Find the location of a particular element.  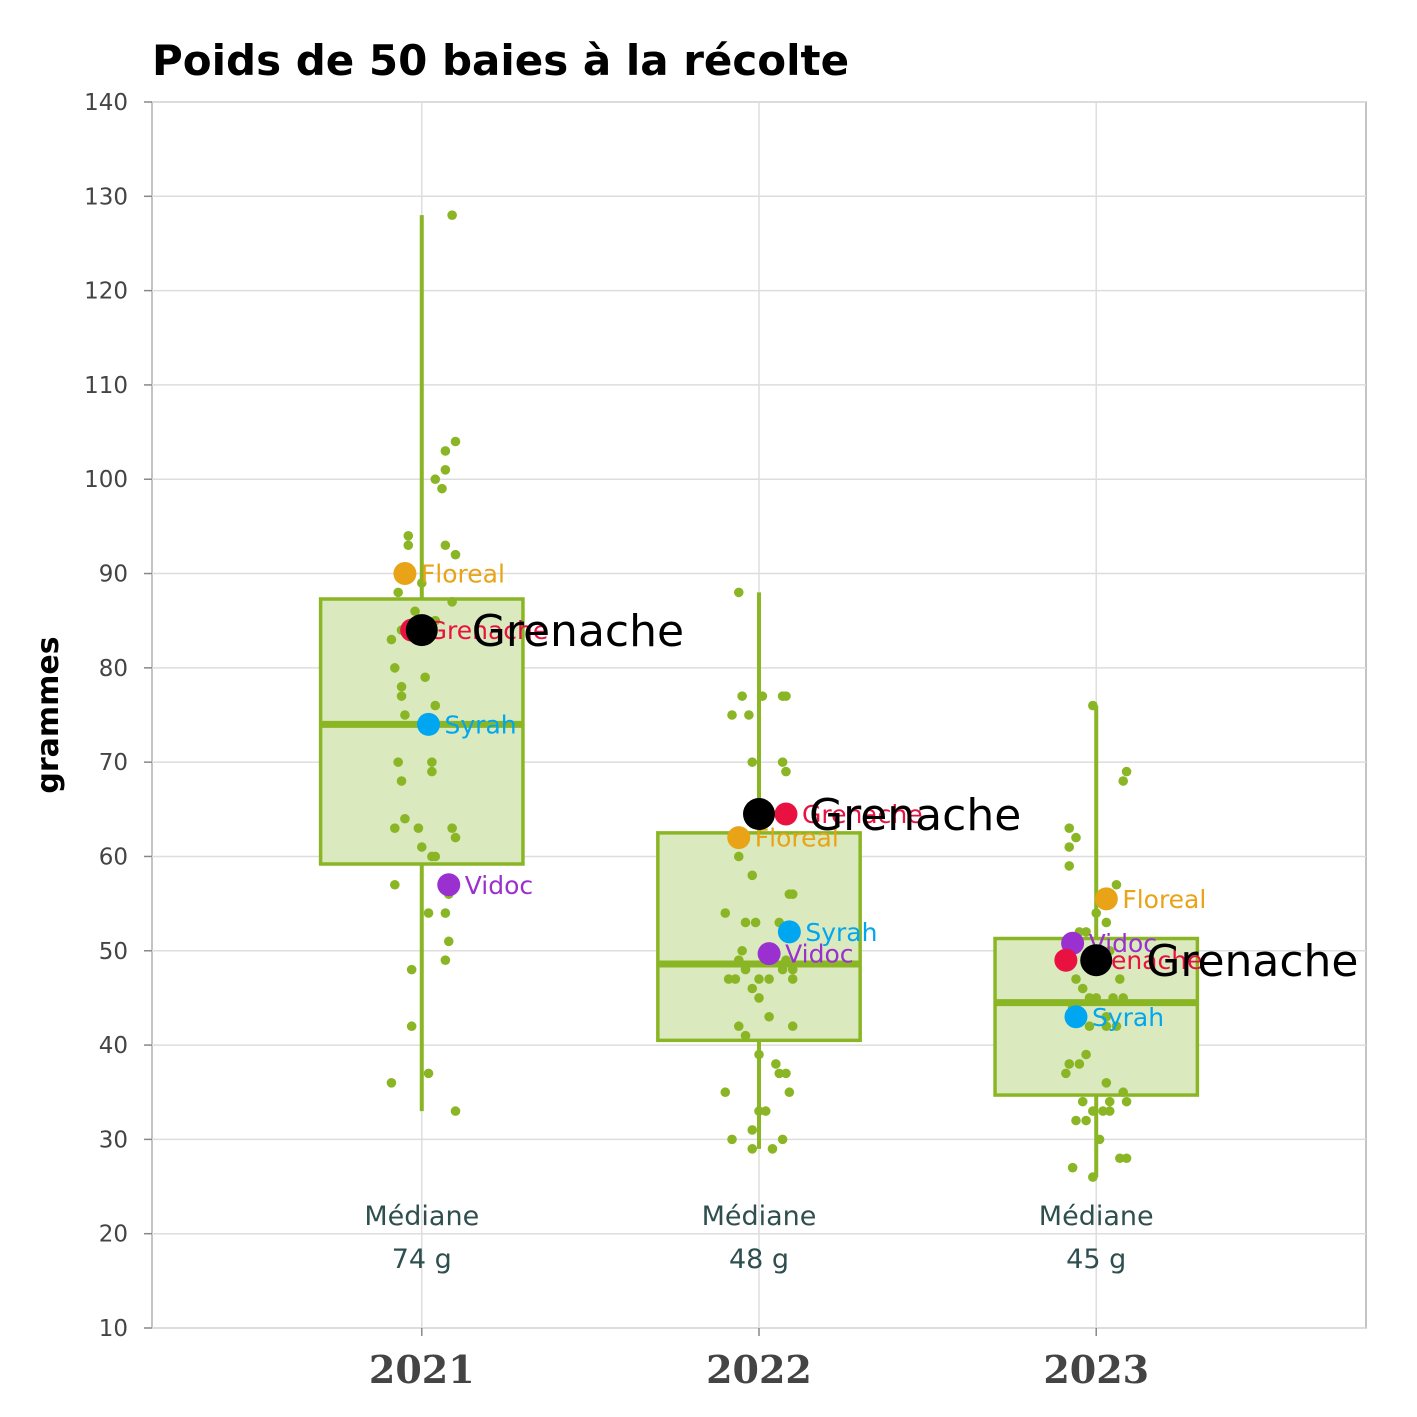

x-tick-label: 2022 is located at coordinates (759, 1369).